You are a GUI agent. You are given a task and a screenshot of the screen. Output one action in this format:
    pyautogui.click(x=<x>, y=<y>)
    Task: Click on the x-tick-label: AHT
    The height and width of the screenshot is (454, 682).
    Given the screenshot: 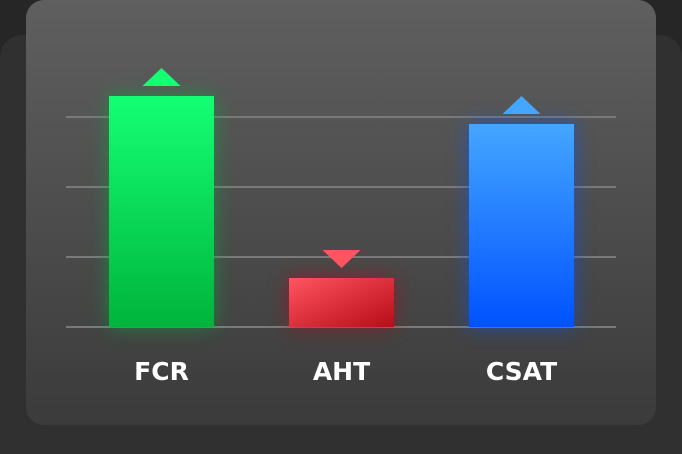 What is the action you would take?
    pyautogui.click(x=341, y=371)
    